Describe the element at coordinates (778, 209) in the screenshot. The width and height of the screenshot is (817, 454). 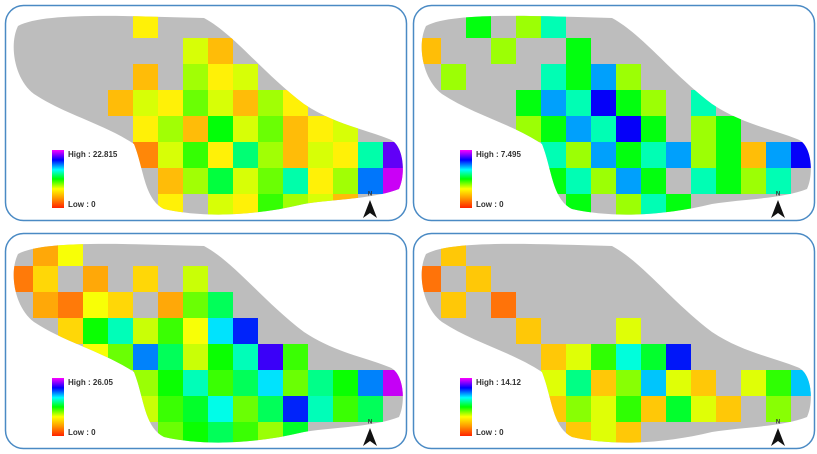
I see `north-arrow` at that location.